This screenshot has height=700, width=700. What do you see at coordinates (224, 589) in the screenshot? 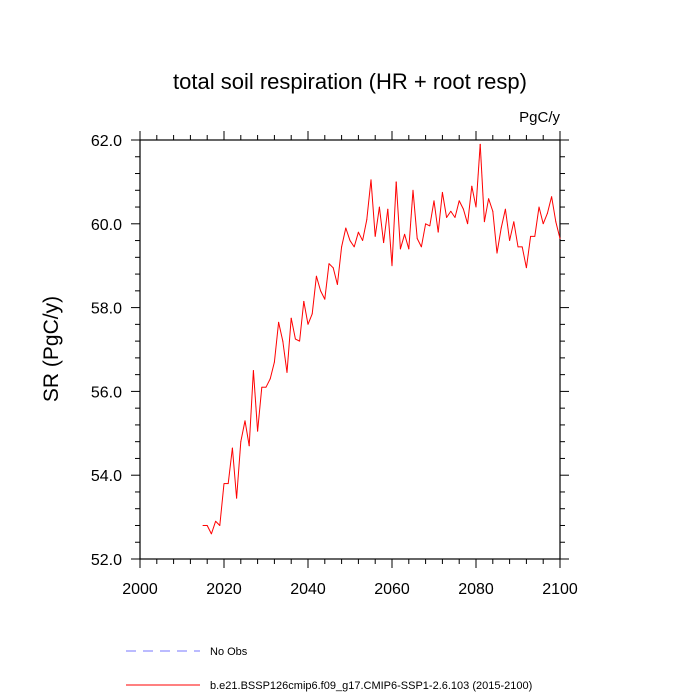
I see `x-tick-label: 2020` at bounding box center [224, 589].